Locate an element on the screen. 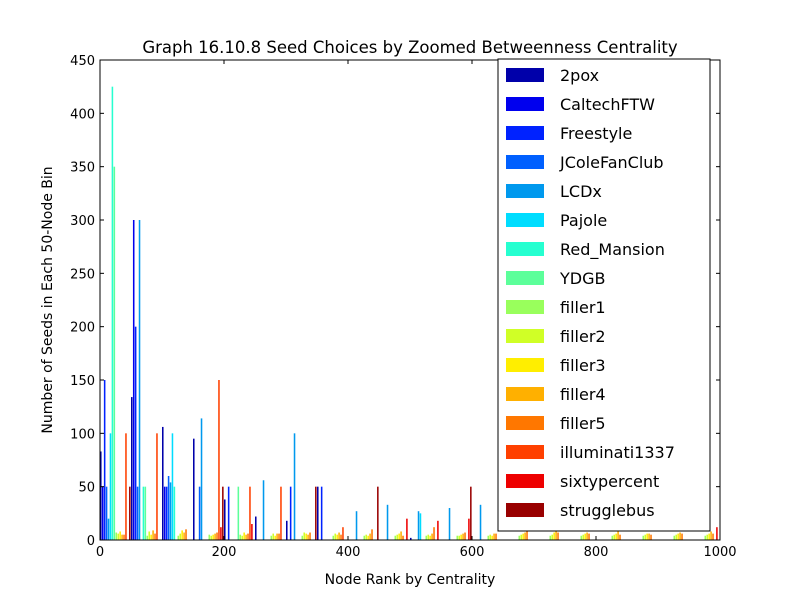  legend-label-sixtypercent: sixtypercent is located at coordinates (609, 481).